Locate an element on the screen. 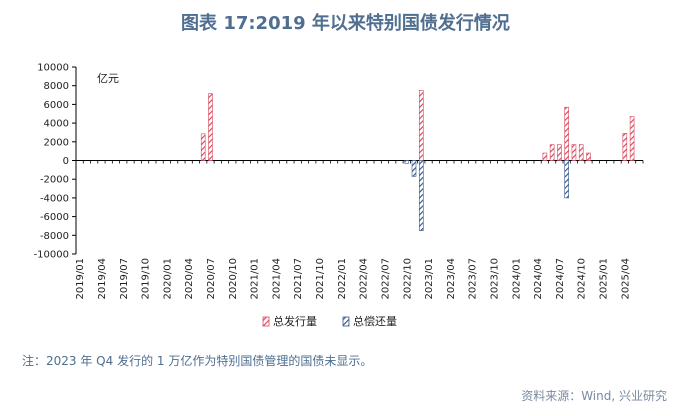 This screenshot has height=416, width=691. legend-label: 总偿还量 is located at coordinates (375, 321).